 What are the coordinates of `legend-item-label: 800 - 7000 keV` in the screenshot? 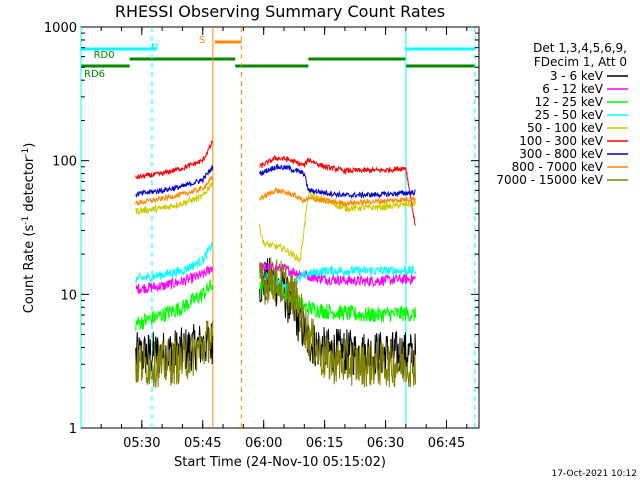 It's located at (558, 167).